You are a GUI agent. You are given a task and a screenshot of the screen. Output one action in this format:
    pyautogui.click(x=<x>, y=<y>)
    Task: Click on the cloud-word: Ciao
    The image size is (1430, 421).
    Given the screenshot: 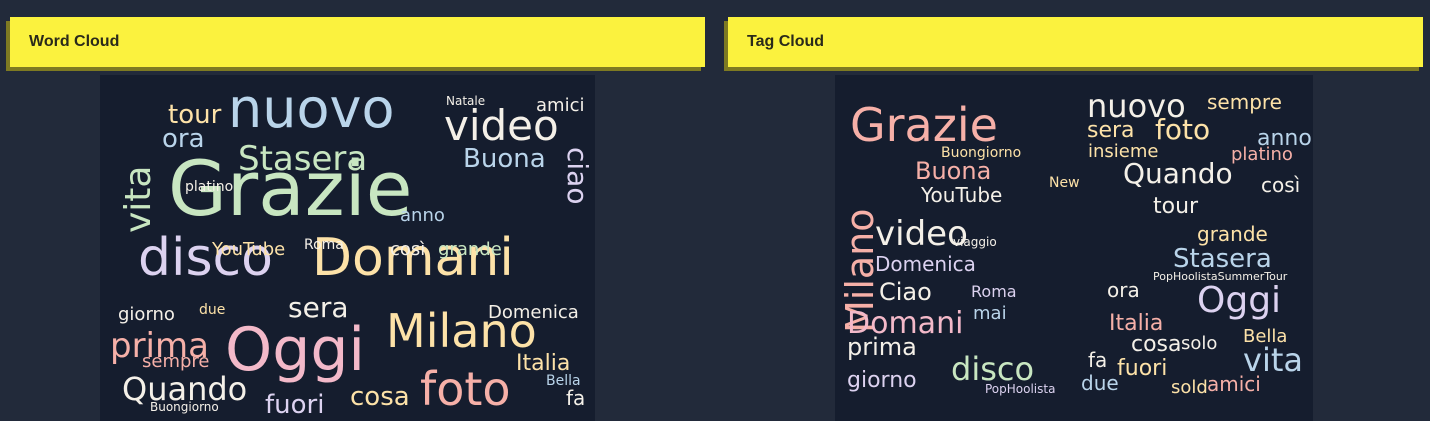 What is the action you would take?
    pyautogui.click(x=905, y=292)
    